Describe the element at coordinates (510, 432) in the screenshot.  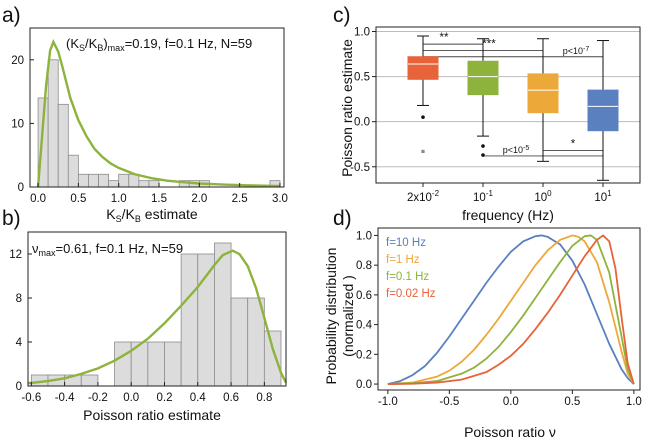
I see `panel-d-xlabel: Poisson ratio ν` at that location.